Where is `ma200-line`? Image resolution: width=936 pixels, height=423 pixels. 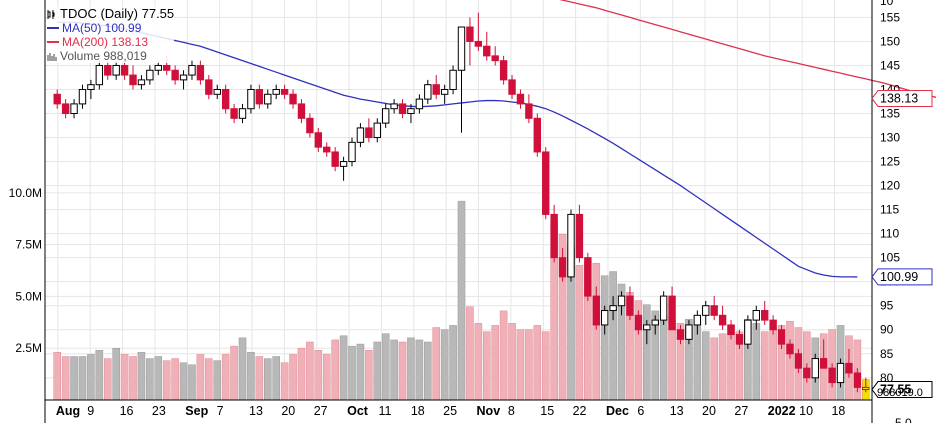 ma200-line is located at coordinates (747, 49).